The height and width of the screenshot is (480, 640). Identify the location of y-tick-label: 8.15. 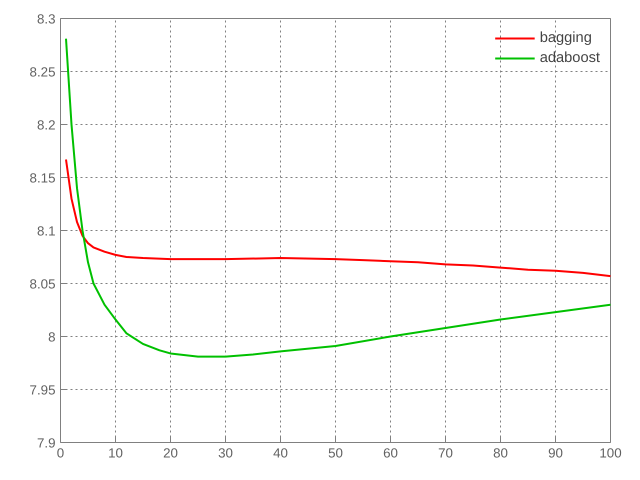
(43, 178).